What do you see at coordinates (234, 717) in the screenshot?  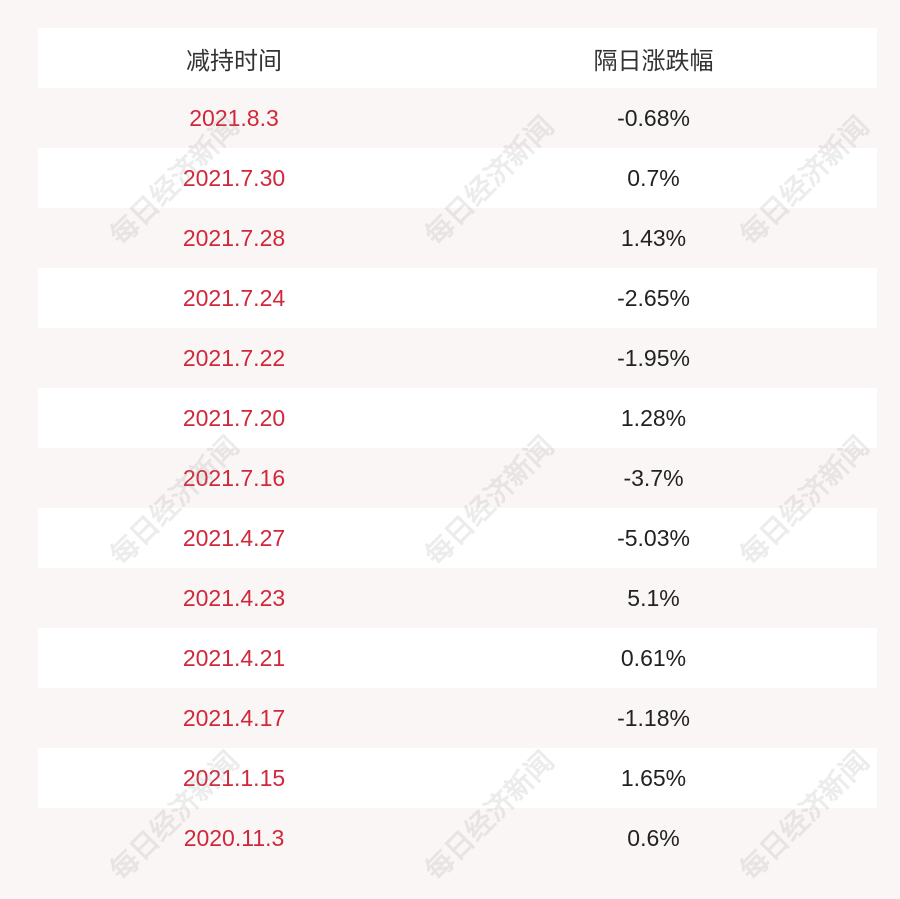 I see `date-cell: 2021.4.17` at bounding box center [234, 717].